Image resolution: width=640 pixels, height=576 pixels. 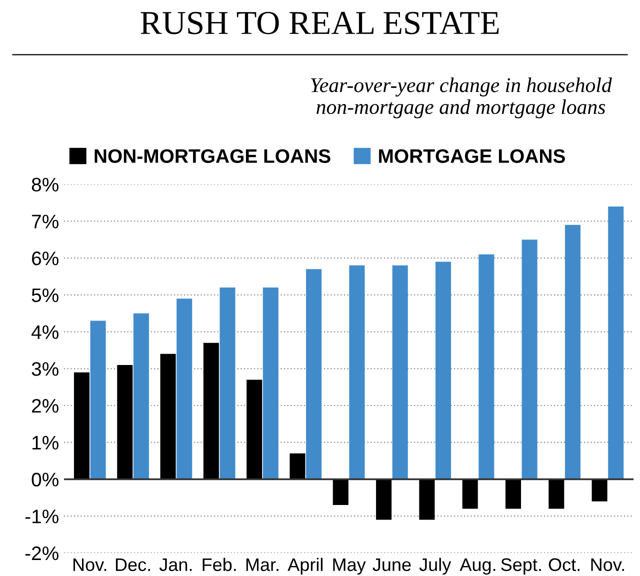 What do you see at coordinates (319, 23) in the screenshot?
I see `chart-title: RUSH TO REAL ESTATE` at bounding box center [319, 23].